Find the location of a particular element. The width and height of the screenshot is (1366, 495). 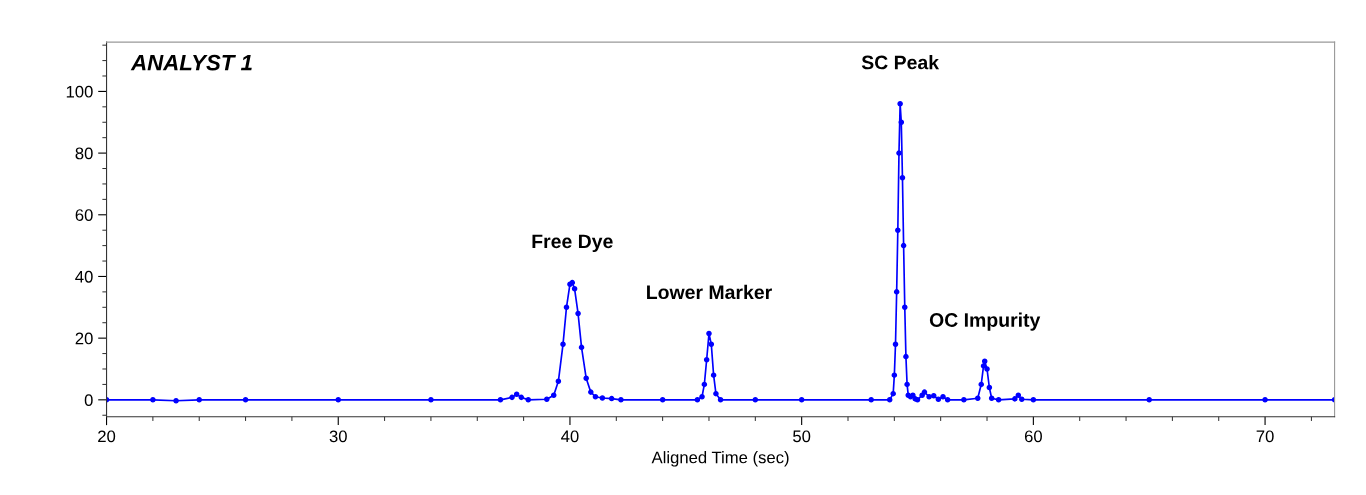

x-tick-label: 30 is located at coordinates (338, 436).